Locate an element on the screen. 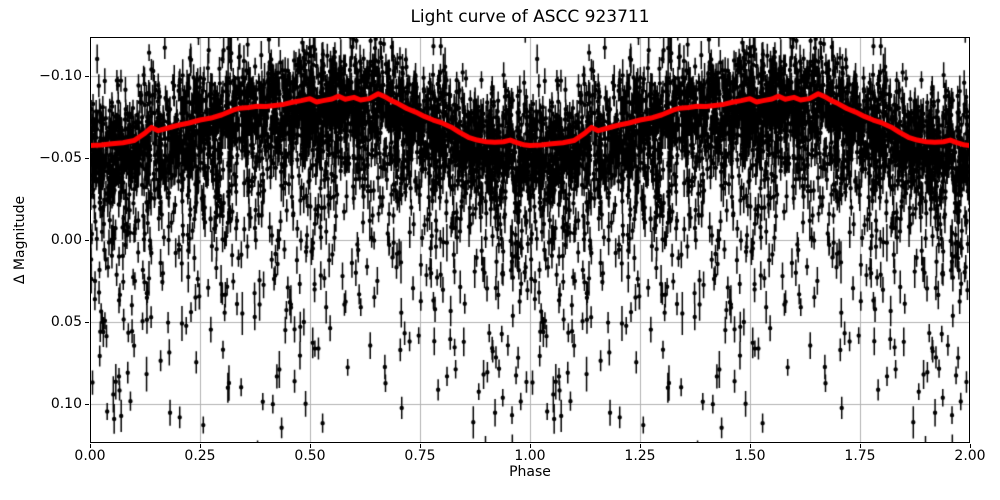  x-tick-label: 1.75 is located at coordinates (860, 456).